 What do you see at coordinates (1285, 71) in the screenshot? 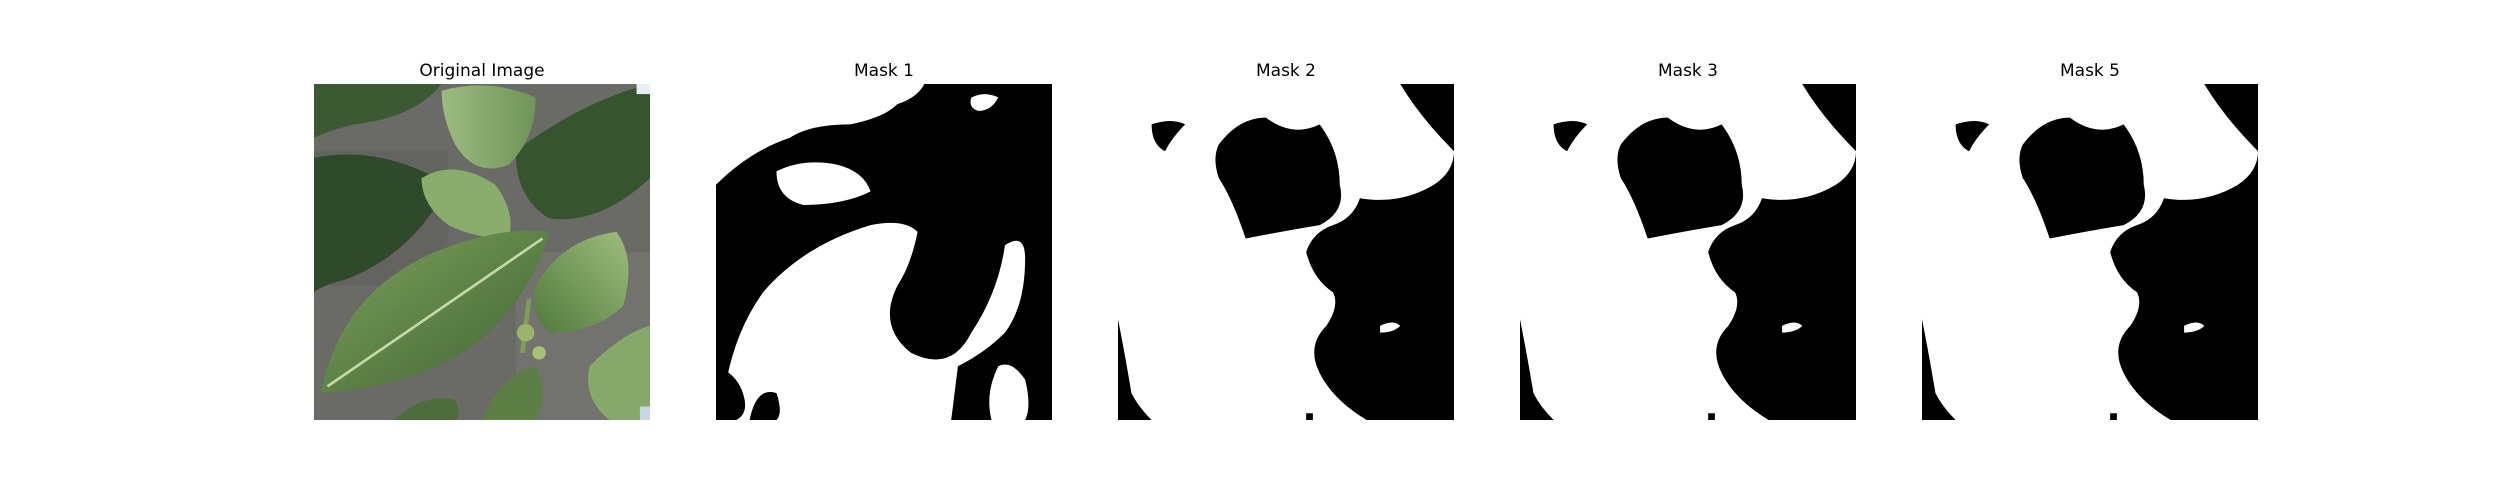
I see `panel-title: Mask 2` at bounding box center [1285, 71].